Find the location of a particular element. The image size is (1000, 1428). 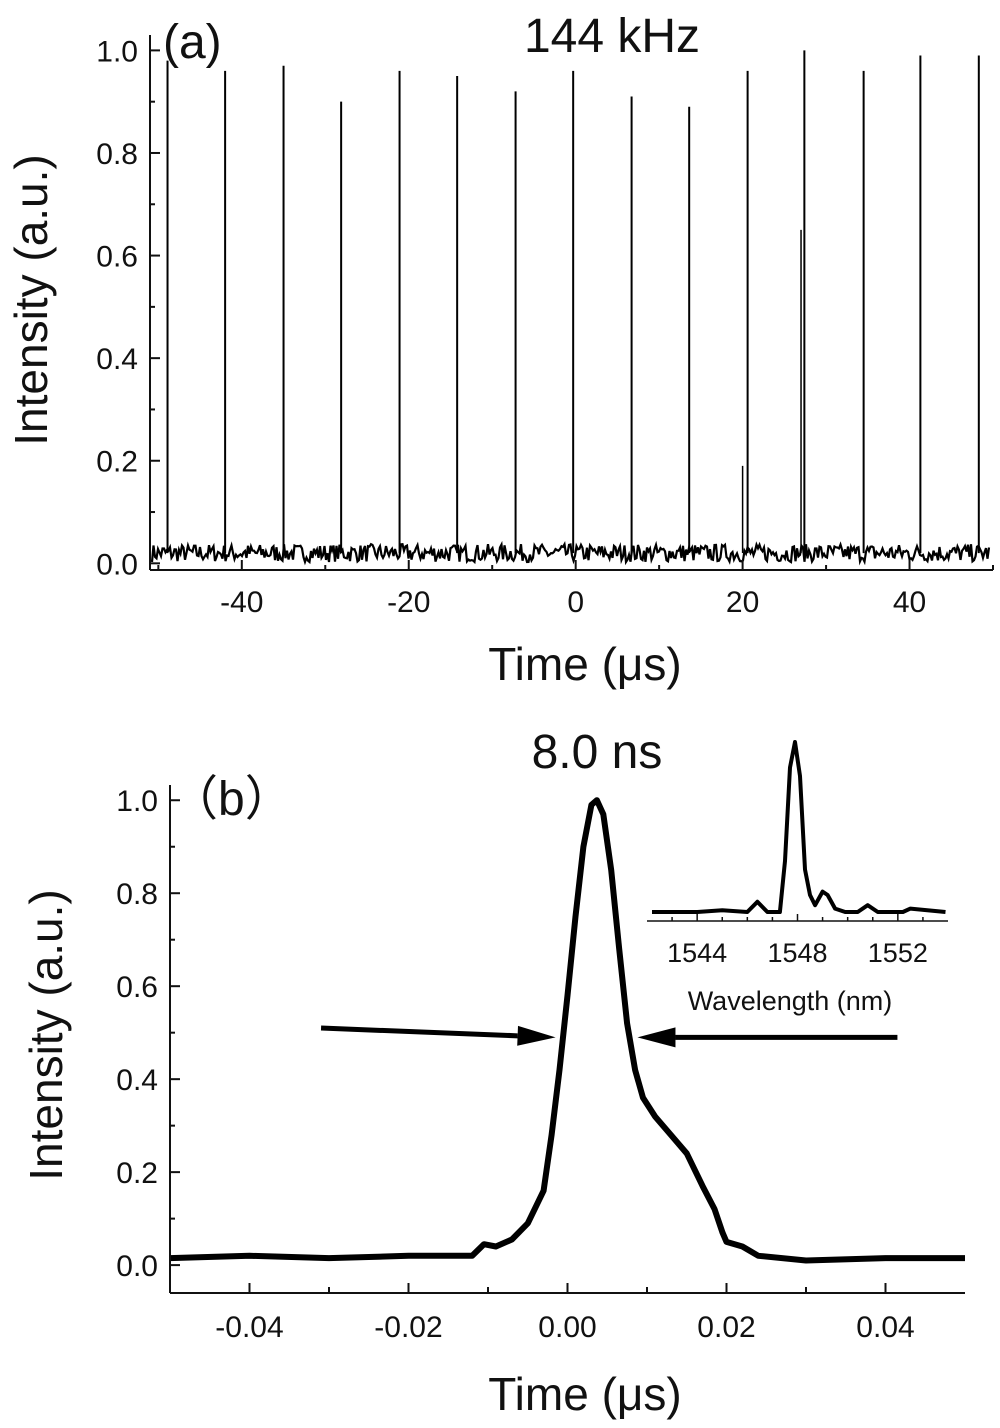

inset-x-tick-label: 1552 is located at coordinates (898, 953).